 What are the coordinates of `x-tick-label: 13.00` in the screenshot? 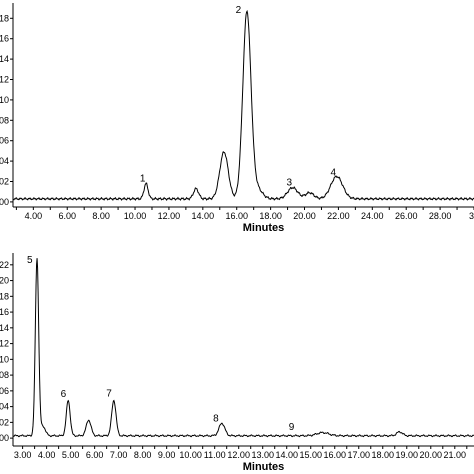 It's located at (262, 455).